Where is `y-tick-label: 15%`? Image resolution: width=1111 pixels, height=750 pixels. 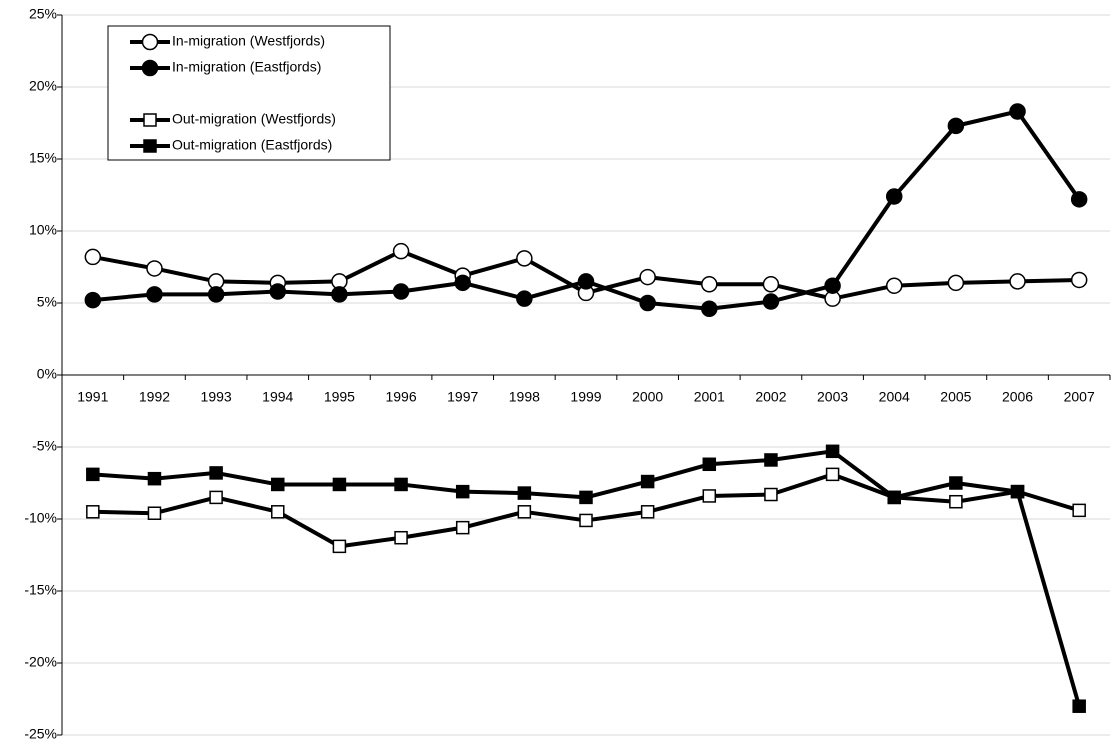
y-tick-label: 15% is located at coordinates (43, 158).